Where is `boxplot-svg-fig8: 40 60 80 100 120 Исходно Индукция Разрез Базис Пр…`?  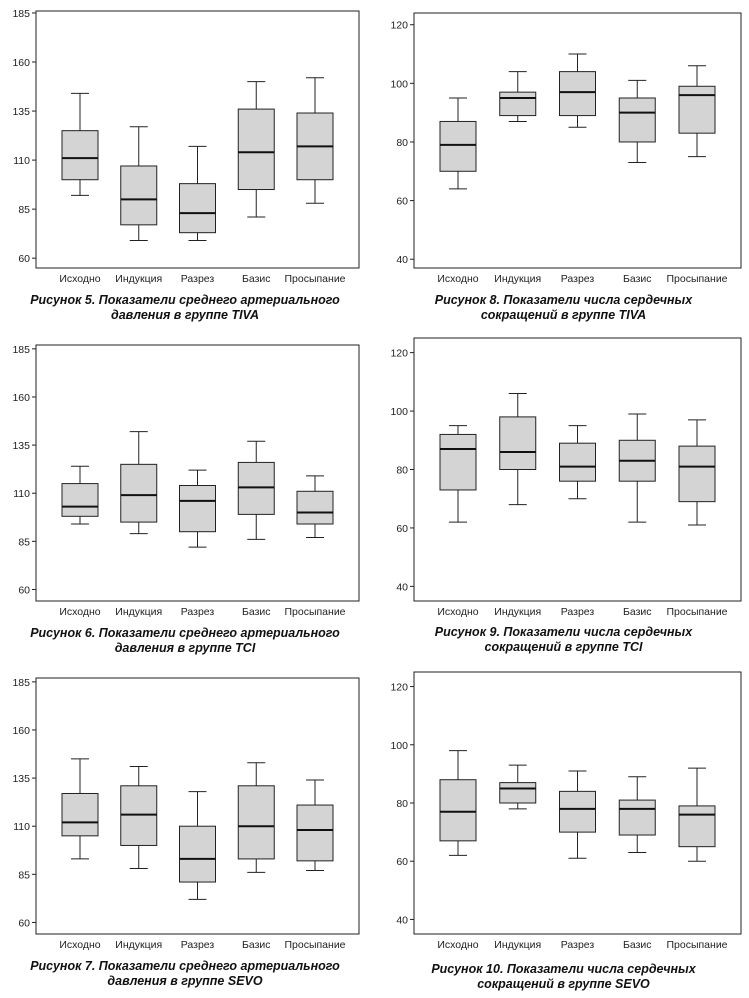
boxplot-svg-fig8: 40 60 80 100 120 Исходно Индукция Разрез Базис Пр… is located at coordinates (566, 148).